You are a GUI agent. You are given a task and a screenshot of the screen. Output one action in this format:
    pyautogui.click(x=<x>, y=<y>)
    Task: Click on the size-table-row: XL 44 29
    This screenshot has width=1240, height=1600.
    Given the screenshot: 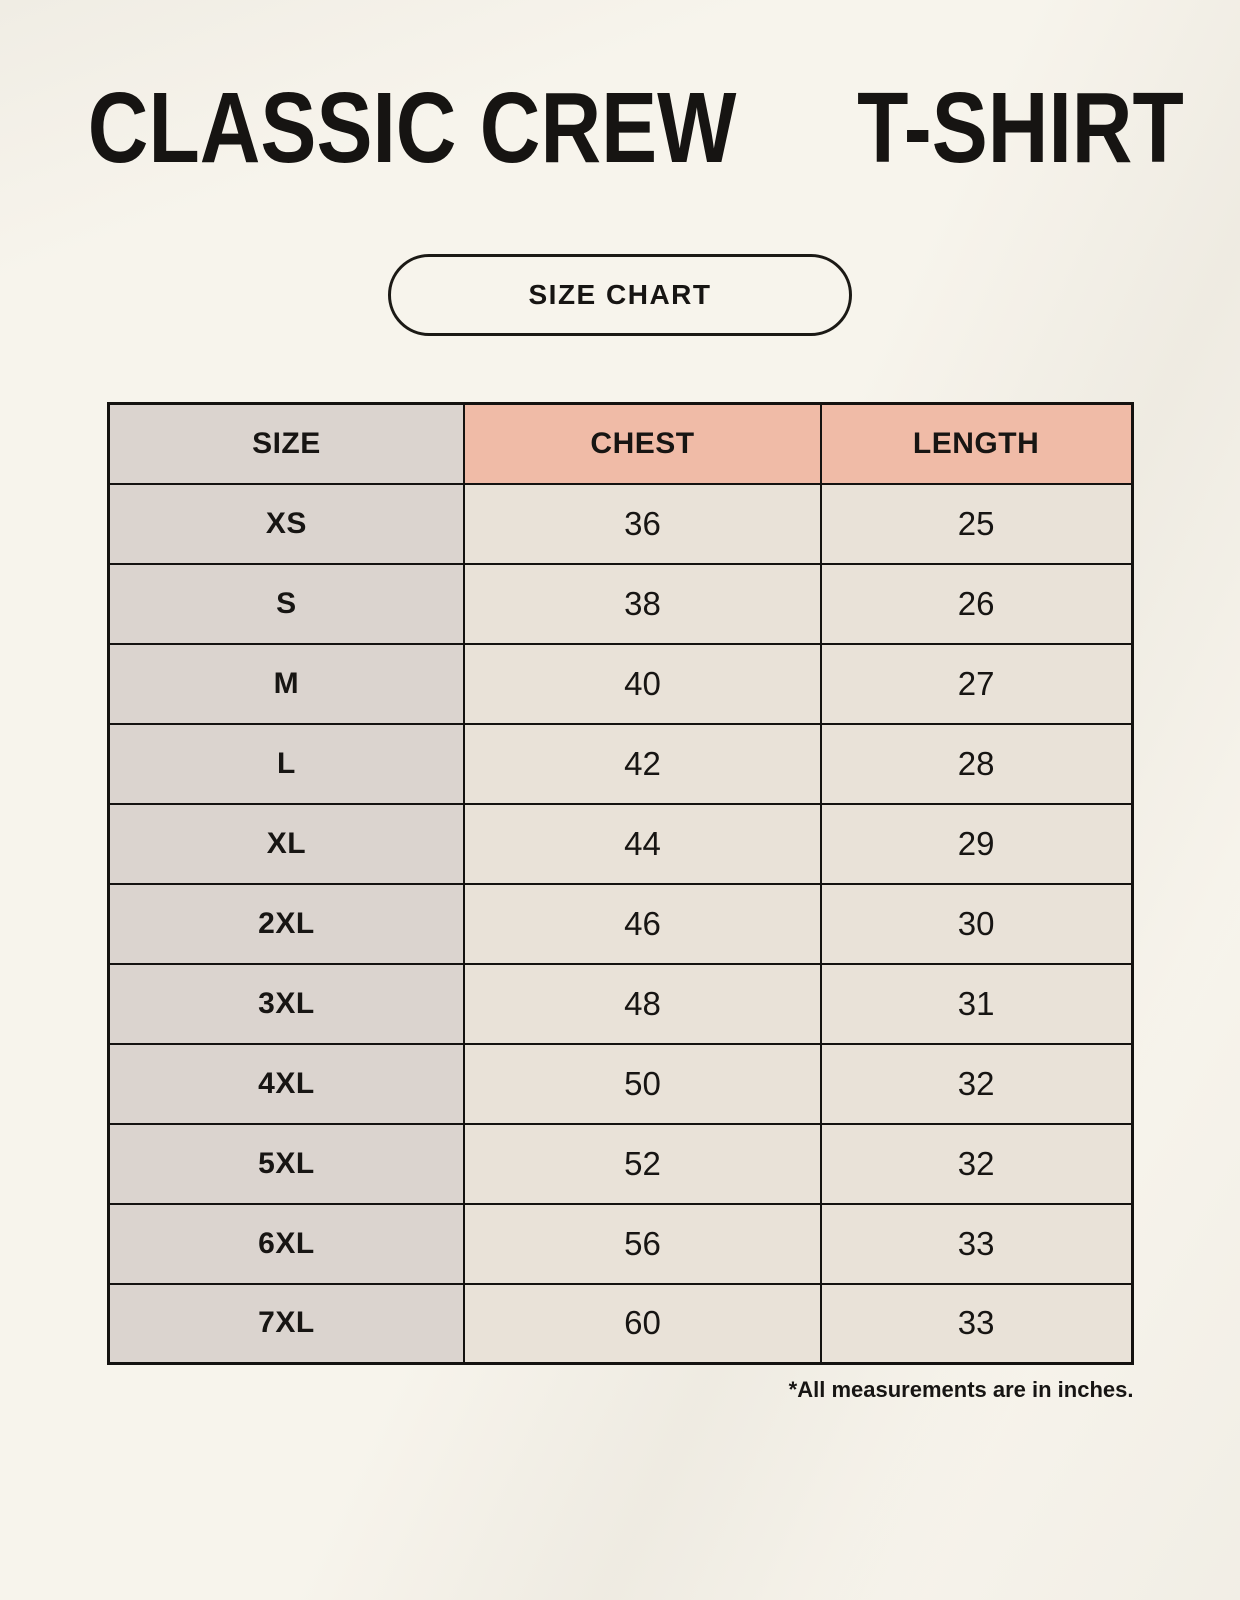 What is the action you would take?
    pyautogui.click(x=620, y=843)
    